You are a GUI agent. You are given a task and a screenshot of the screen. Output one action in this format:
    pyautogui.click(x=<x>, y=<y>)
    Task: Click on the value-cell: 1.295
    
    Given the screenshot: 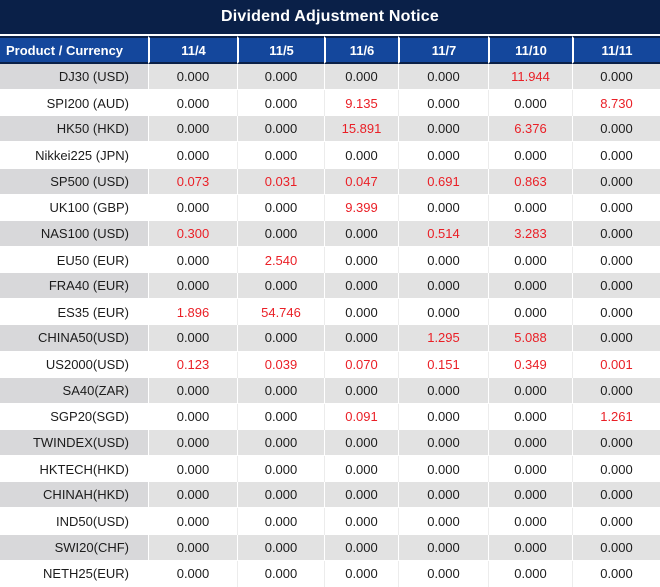 What is the action you would take?
    pyautogui.click(x=443, y=338)
    